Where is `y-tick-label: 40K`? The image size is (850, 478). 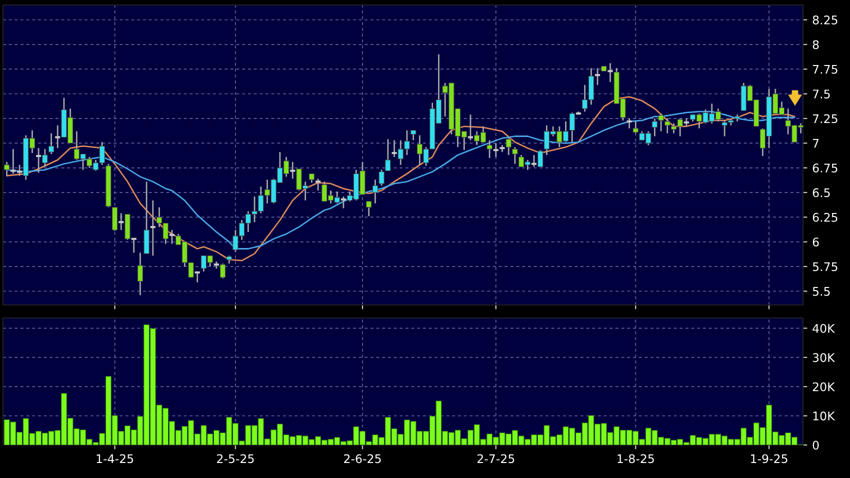 y-tick-label: 40K is located at coordinates (824, 328).